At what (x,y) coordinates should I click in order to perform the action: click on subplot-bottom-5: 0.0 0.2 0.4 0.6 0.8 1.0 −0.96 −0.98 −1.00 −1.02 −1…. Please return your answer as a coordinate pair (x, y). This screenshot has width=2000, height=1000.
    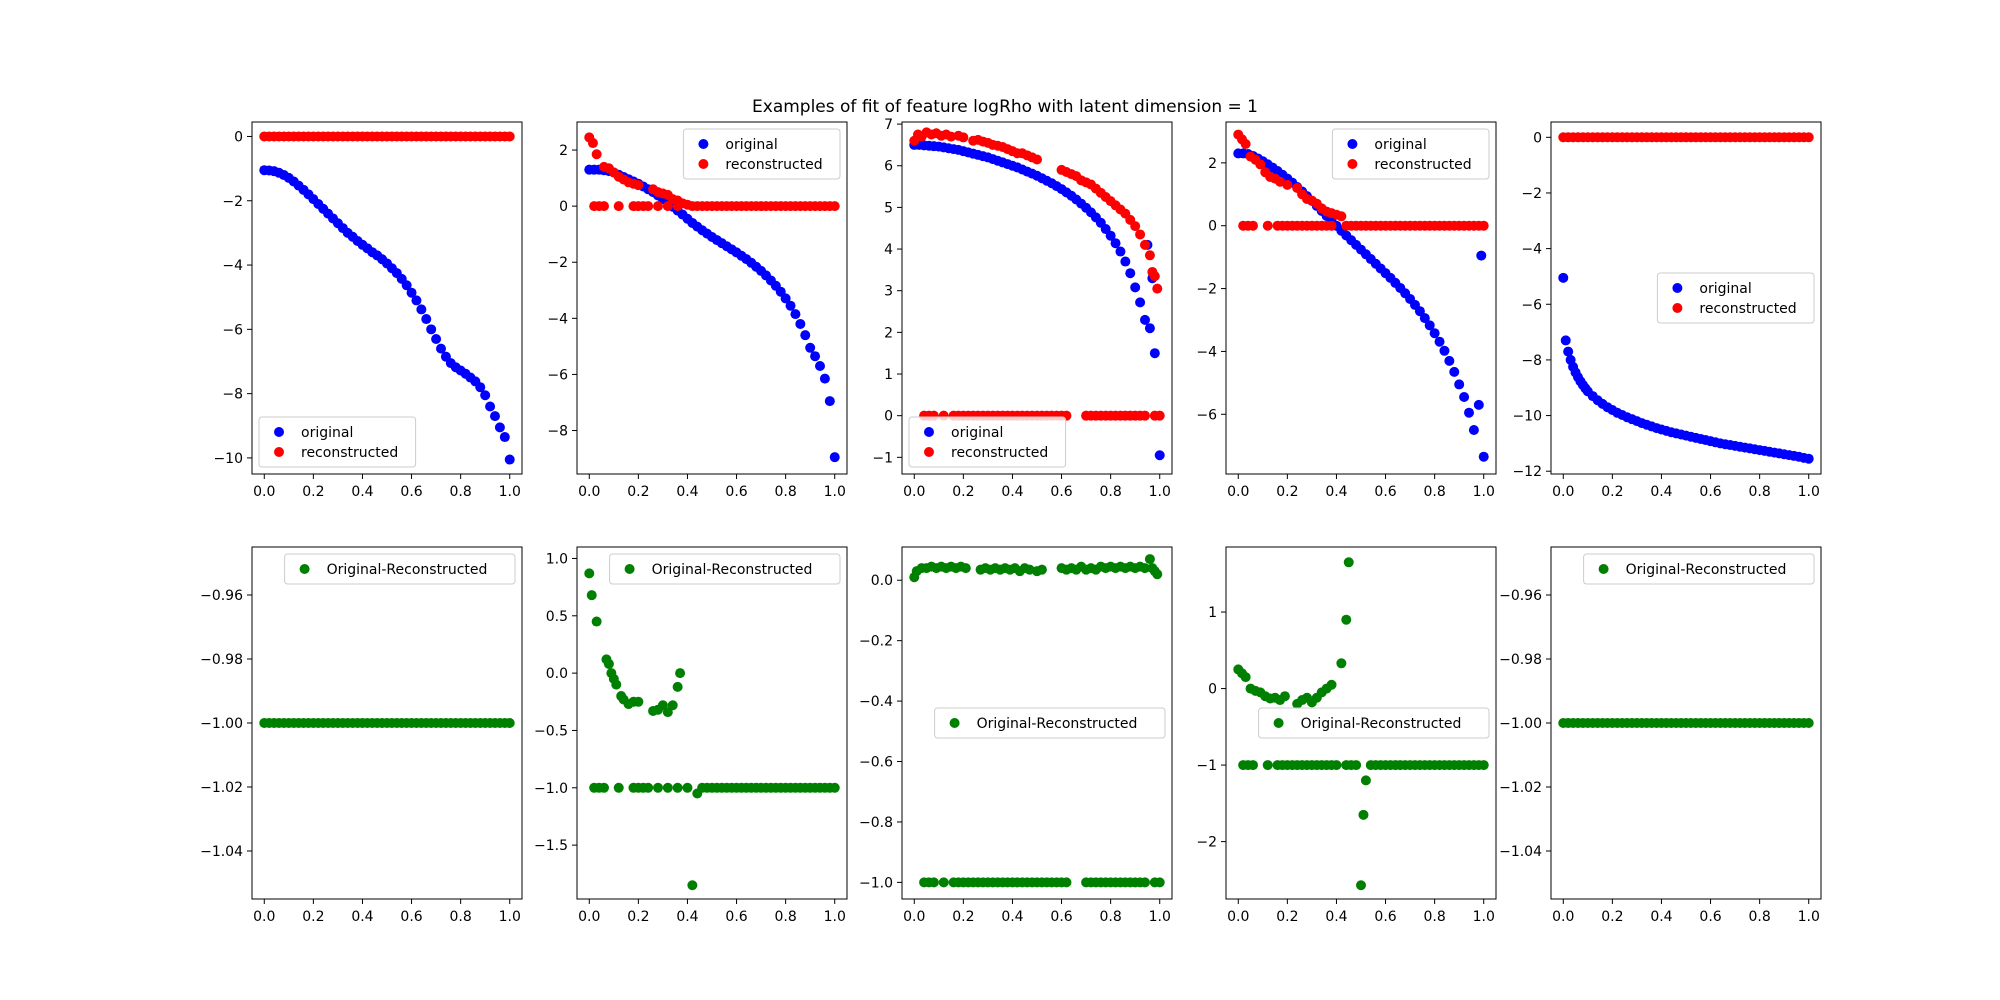
    Looking at the image, I should click on (1660, 735).